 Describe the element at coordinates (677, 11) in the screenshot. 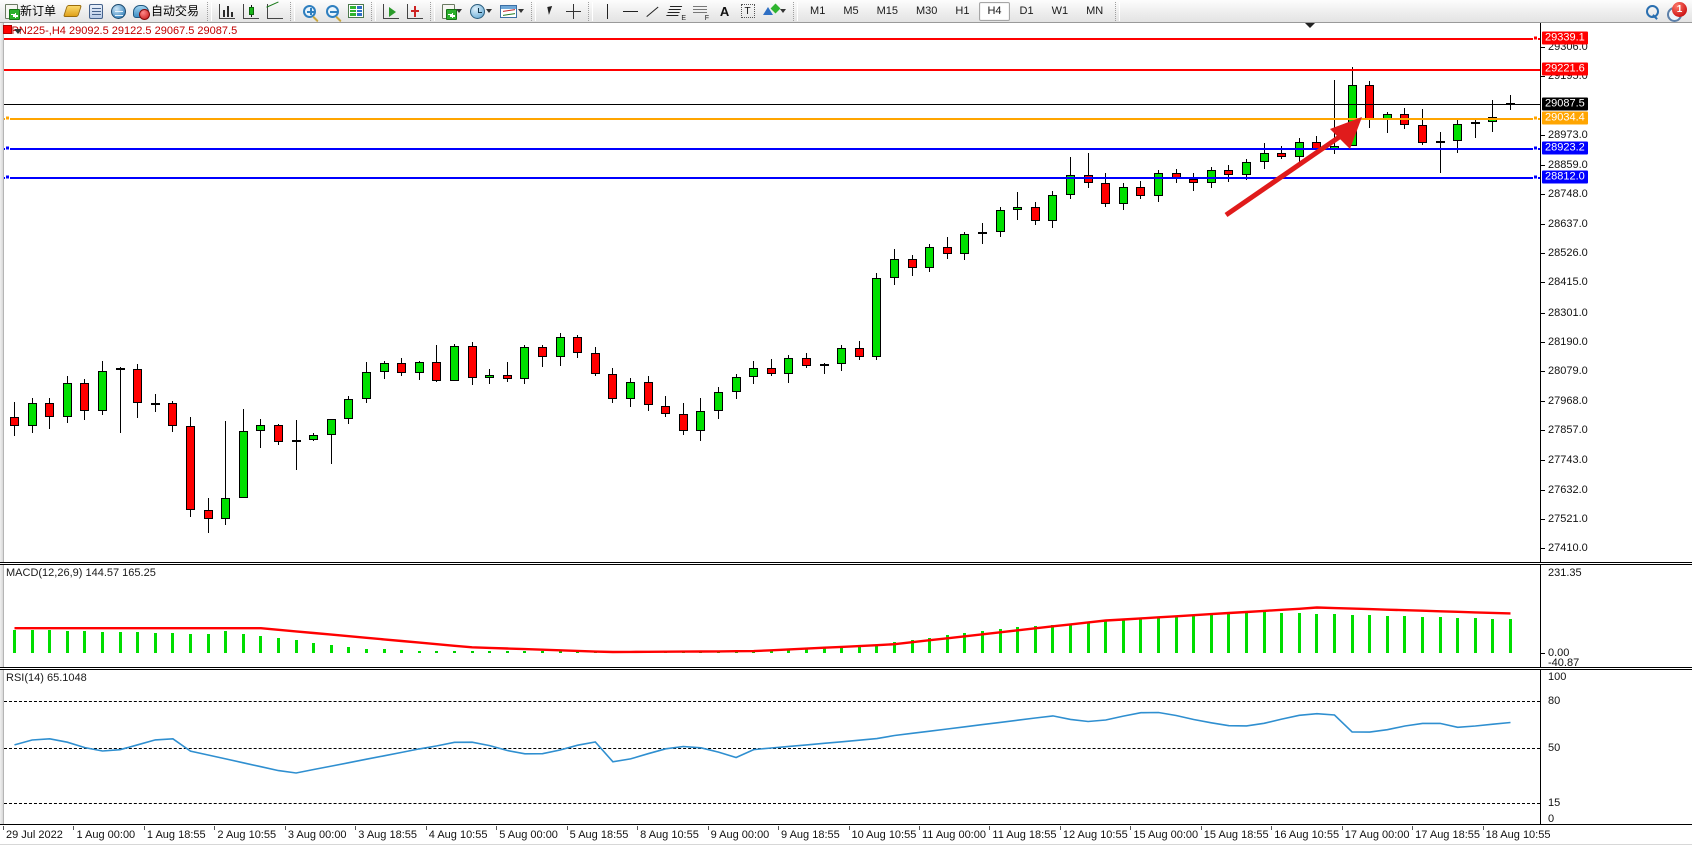

I see `fibonacci-button` at that location.